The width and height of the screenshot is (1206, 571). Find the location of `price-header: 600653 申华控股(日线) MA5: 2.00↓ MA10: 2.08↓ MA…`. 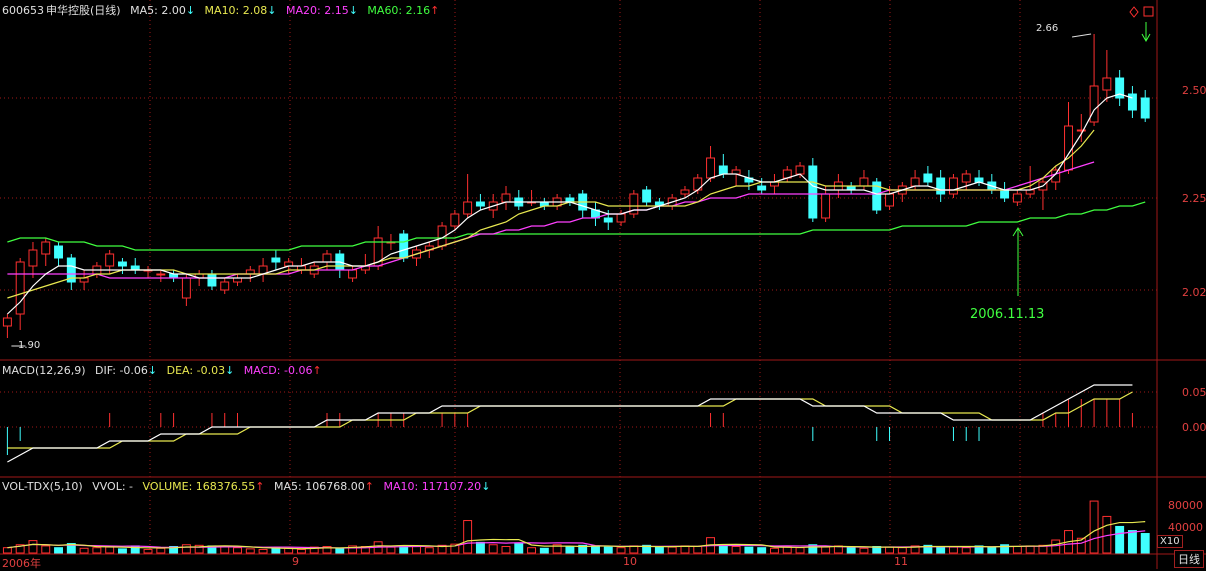

price-header: 600653 申华控股(日线) MA5: 2.00↓ MA10: 2.08↓ MA… is located at coordinates (223, 10).